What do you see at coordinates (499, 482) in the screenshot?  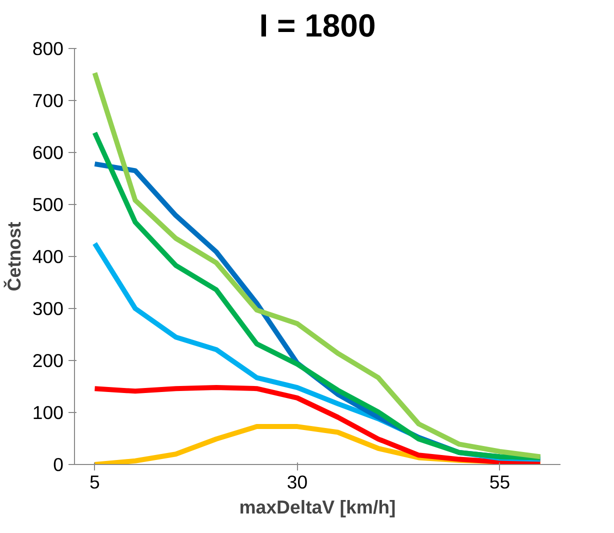 I see `x-tick-label: 55` at bounding box center [499, 482].